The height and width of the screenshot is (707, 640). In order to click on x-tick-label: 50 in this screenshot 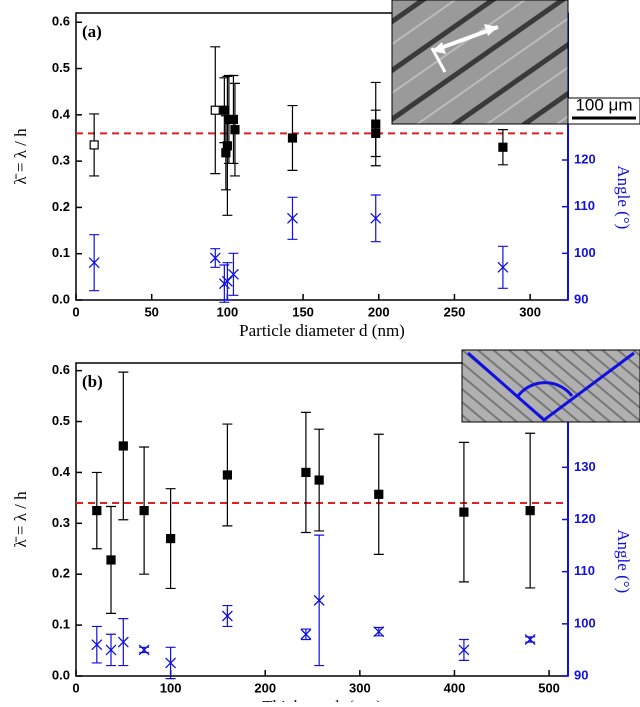, I will do `click(151, 311)`.